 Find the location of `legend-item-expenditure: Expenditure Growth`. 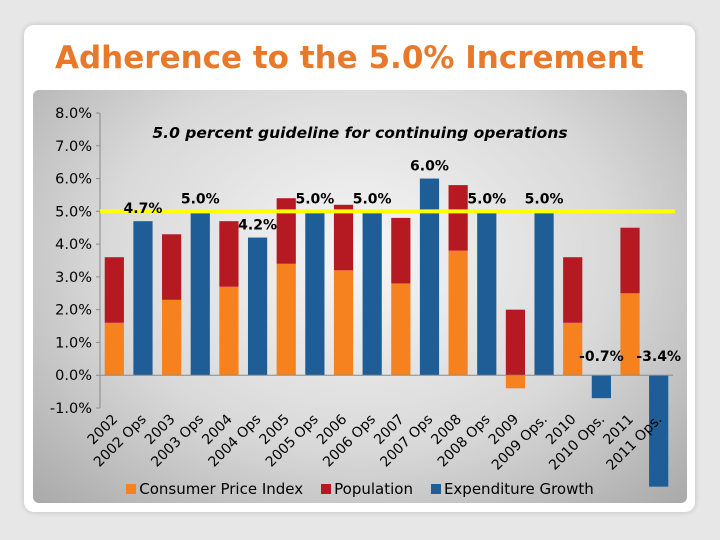

legend-item-expenditure: Expenditure Growth is located at coordinates (512, 489).